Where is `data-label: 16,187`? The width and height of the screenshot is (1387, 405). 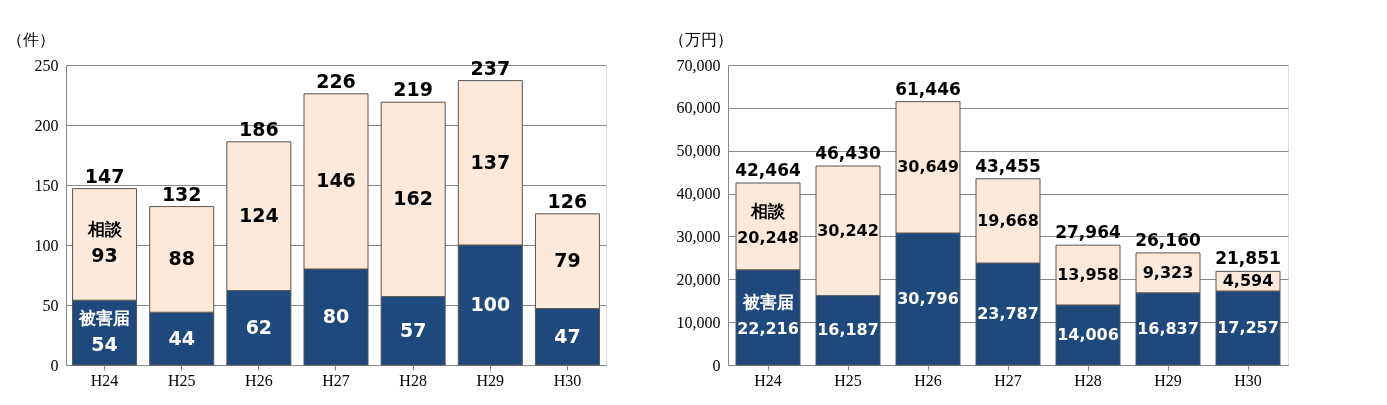 data-label: 16,187 is located at coordinates (848, 330).